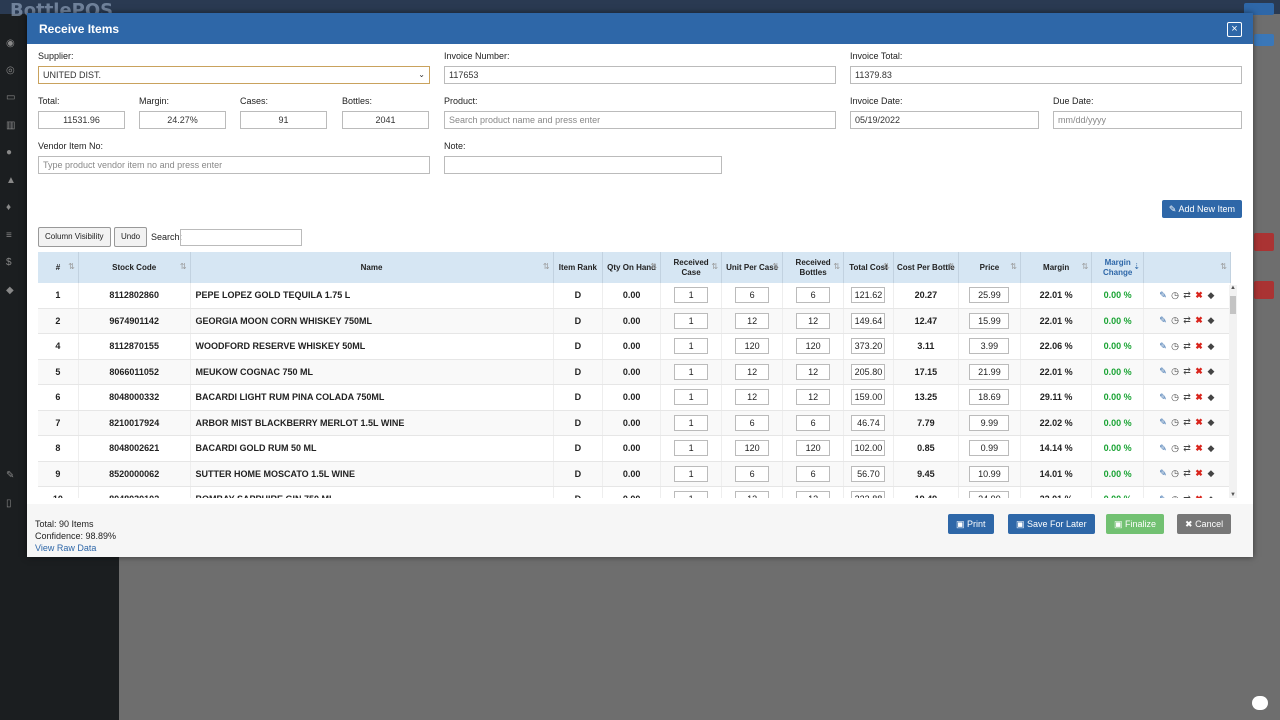 Image resolution: width=1280 pixels, height=720 pixels. Describe the element at coordinates (989, 397) in the screenshot. I see `price-input: 18.69` at that location.